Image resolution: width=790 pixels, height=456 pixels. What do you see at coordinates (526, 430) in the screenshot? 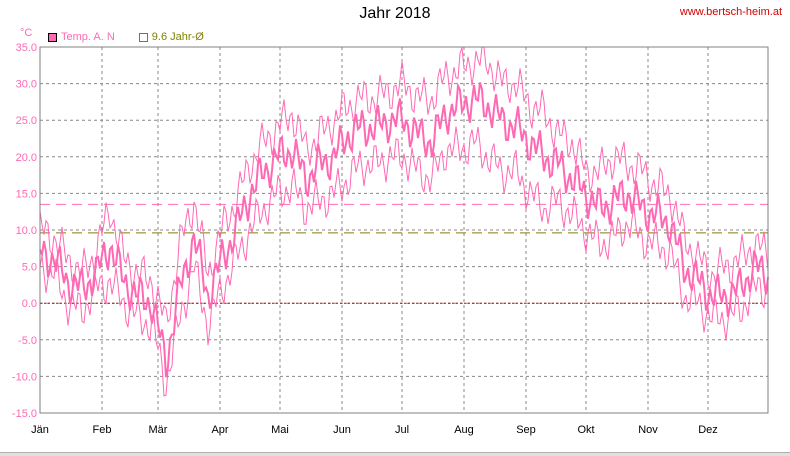
I see `x-tick-label: Sep` at bounding box center [526, 430].